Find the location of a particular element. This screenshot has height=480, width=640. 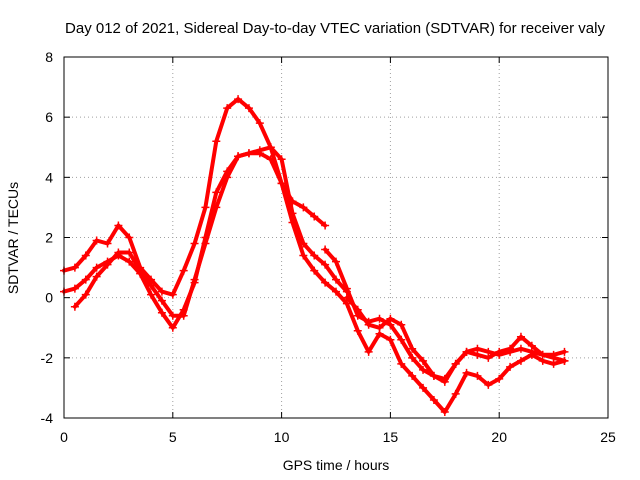

x-tick-label: 15 is located at coordinates (391, 437).